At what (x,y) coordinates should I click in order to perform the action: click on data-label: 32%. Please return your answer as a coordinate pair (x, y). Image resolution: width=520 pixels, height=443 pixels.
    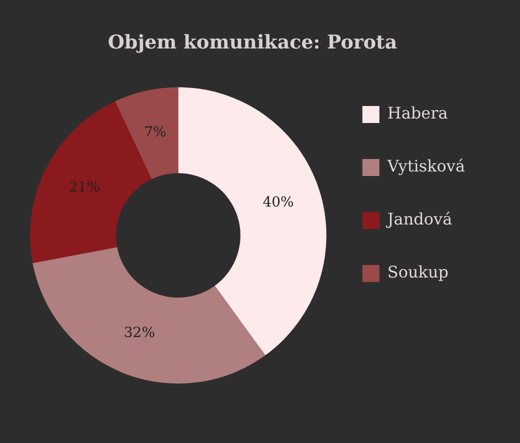
    Looking at the image, I should click on (140, 332).